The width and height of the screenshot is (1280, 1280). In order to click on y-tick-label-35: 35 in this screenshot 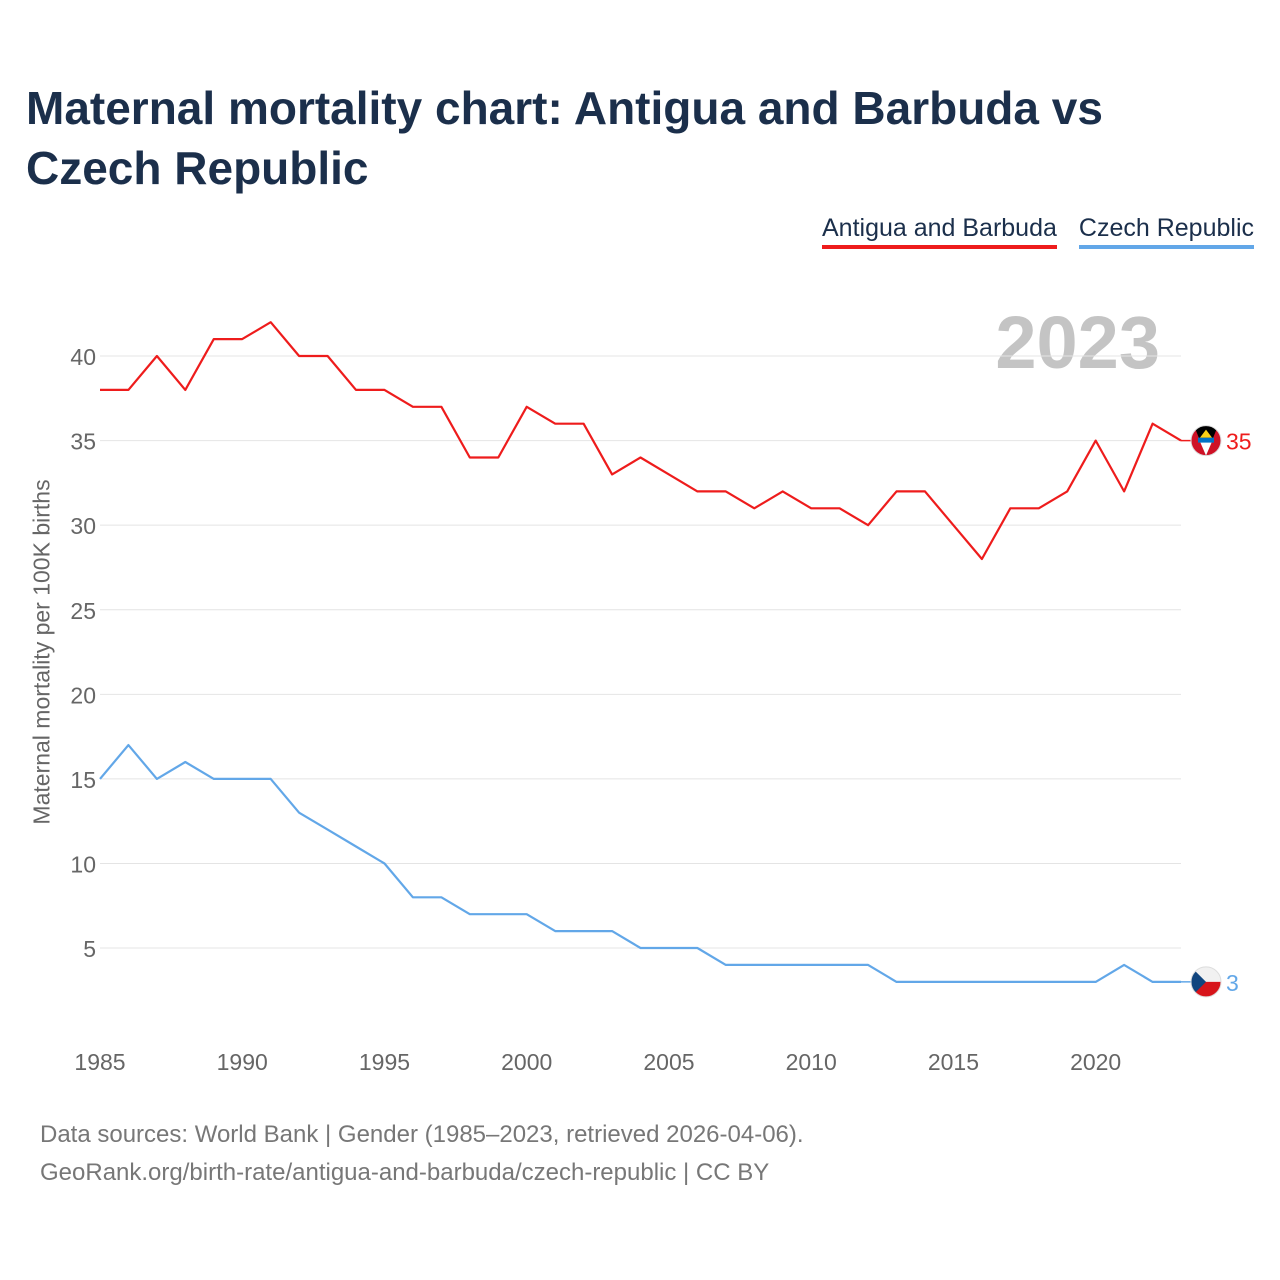, I will do `click(83, 442)`.